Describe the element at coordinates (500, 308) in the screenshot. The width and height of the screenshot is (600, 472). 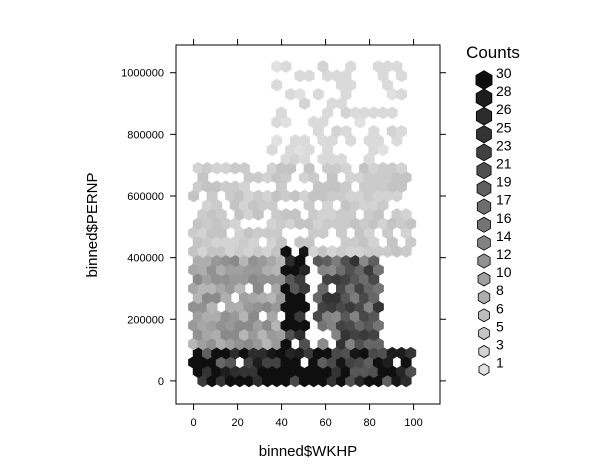
I see `legend-label: 6` at that location.